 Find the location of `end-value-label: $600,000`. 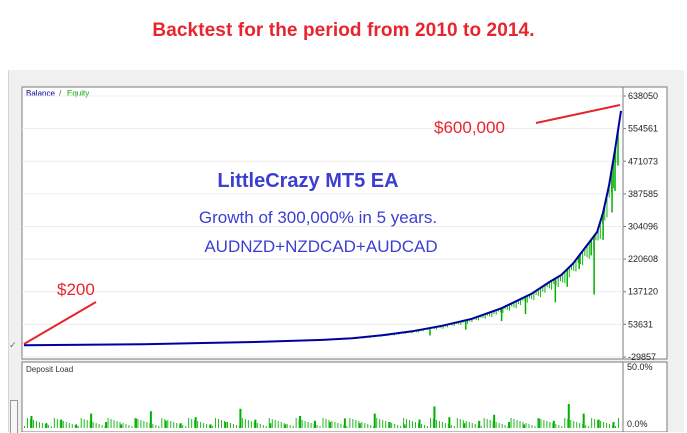

end-value-label: $600,000 is located at coordinates (469, 127).